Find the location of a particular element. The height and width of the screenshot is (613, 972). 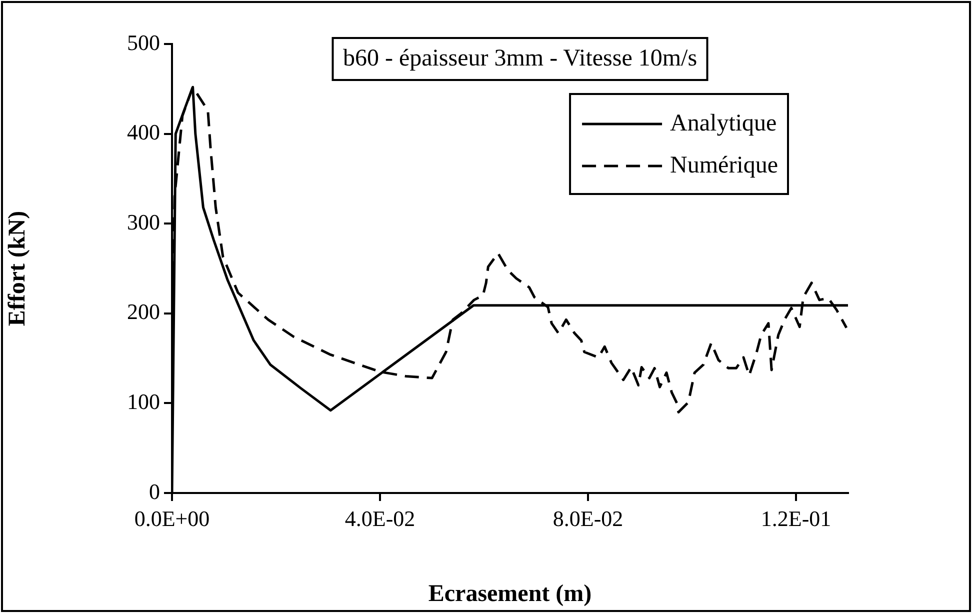

y-tick-label: 200 is located at coordinates (143, 311).